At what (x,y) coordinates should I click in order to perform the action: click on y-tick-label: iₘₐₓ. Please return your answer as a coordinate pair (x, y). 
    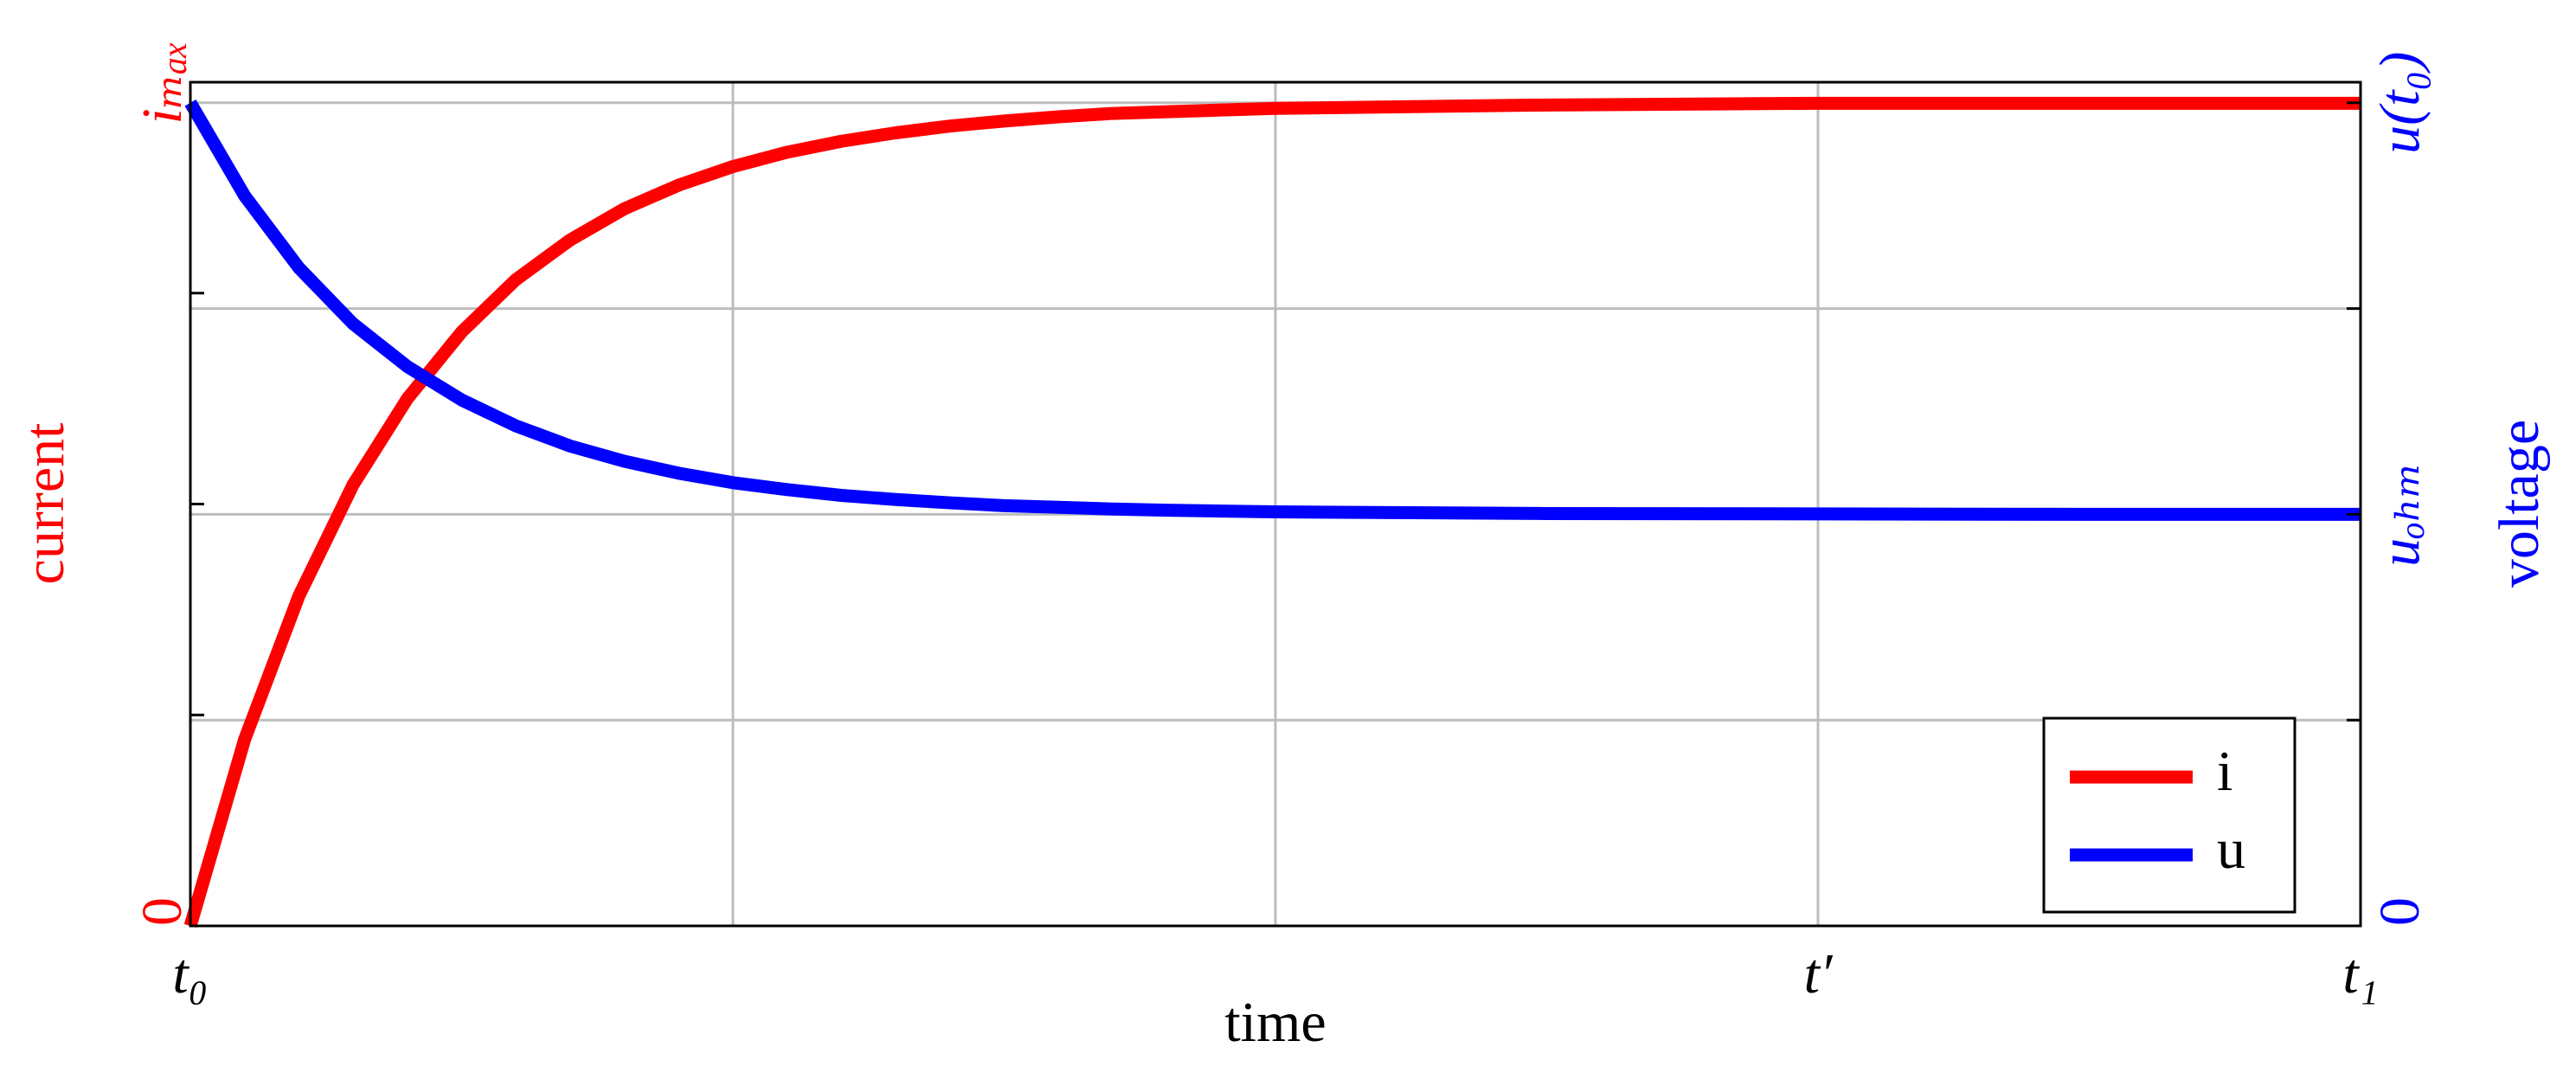
    Looking at the image, I should click on (163, 83).